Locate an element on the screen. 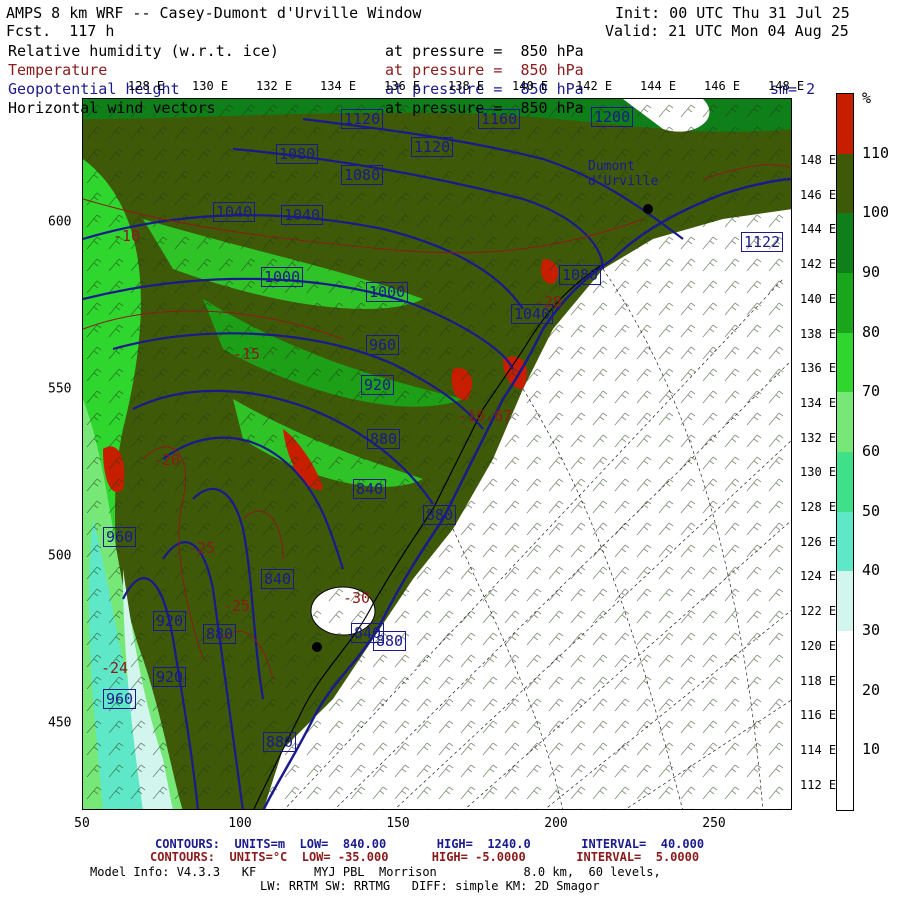 Image resolution: width=900 pixels, height=900 pixels. longitude-top-label: 136 E is located at coordinates (402, 86).